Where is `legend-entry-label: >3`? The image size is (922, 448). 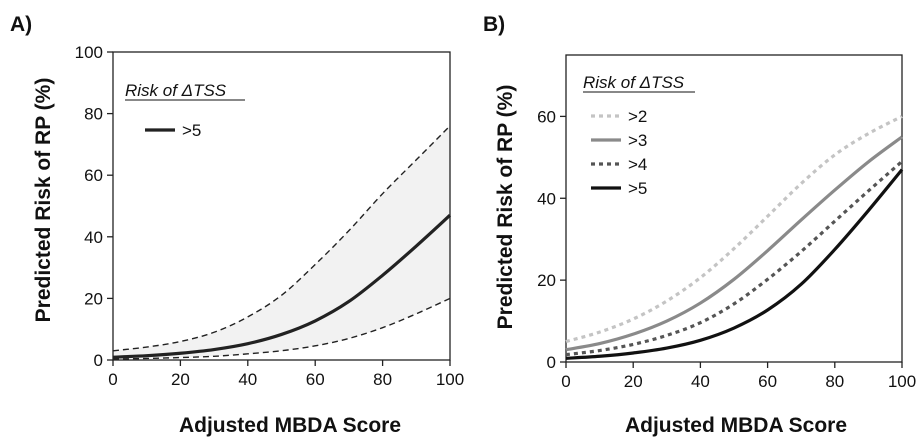
legend-entry-label: >3 is located at coordinates (637, 140).